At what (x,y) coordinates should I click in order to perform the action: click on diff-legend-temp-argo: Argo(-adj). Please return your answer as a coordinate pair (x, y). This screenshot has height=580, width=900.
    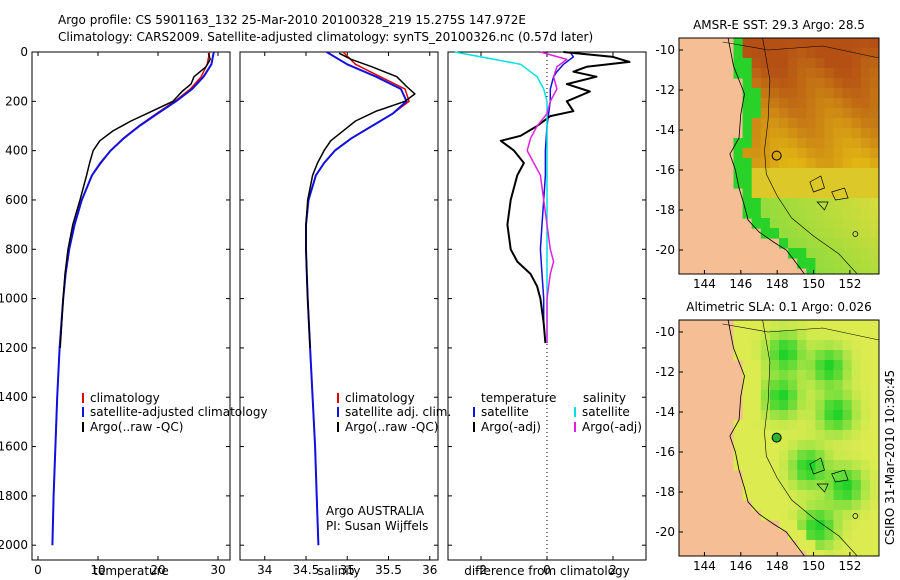
    Looking at the image, I should click on (511, 427).